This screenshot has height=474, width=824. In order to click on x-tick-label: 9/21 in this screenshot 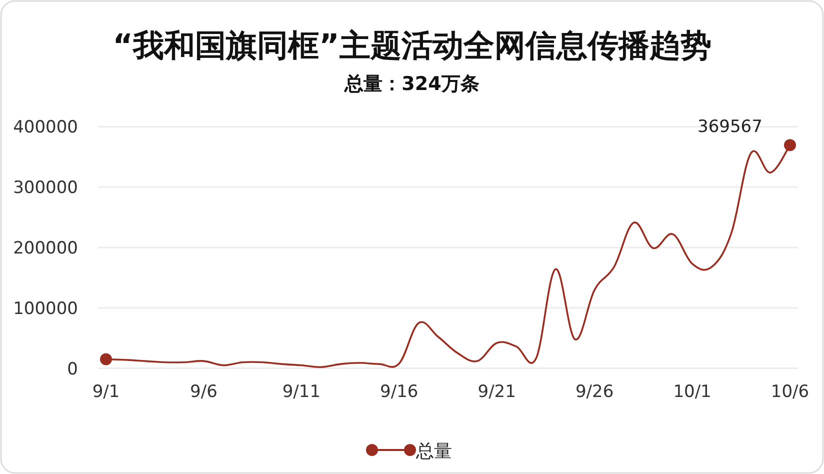, I will do `click(497, 392)`.